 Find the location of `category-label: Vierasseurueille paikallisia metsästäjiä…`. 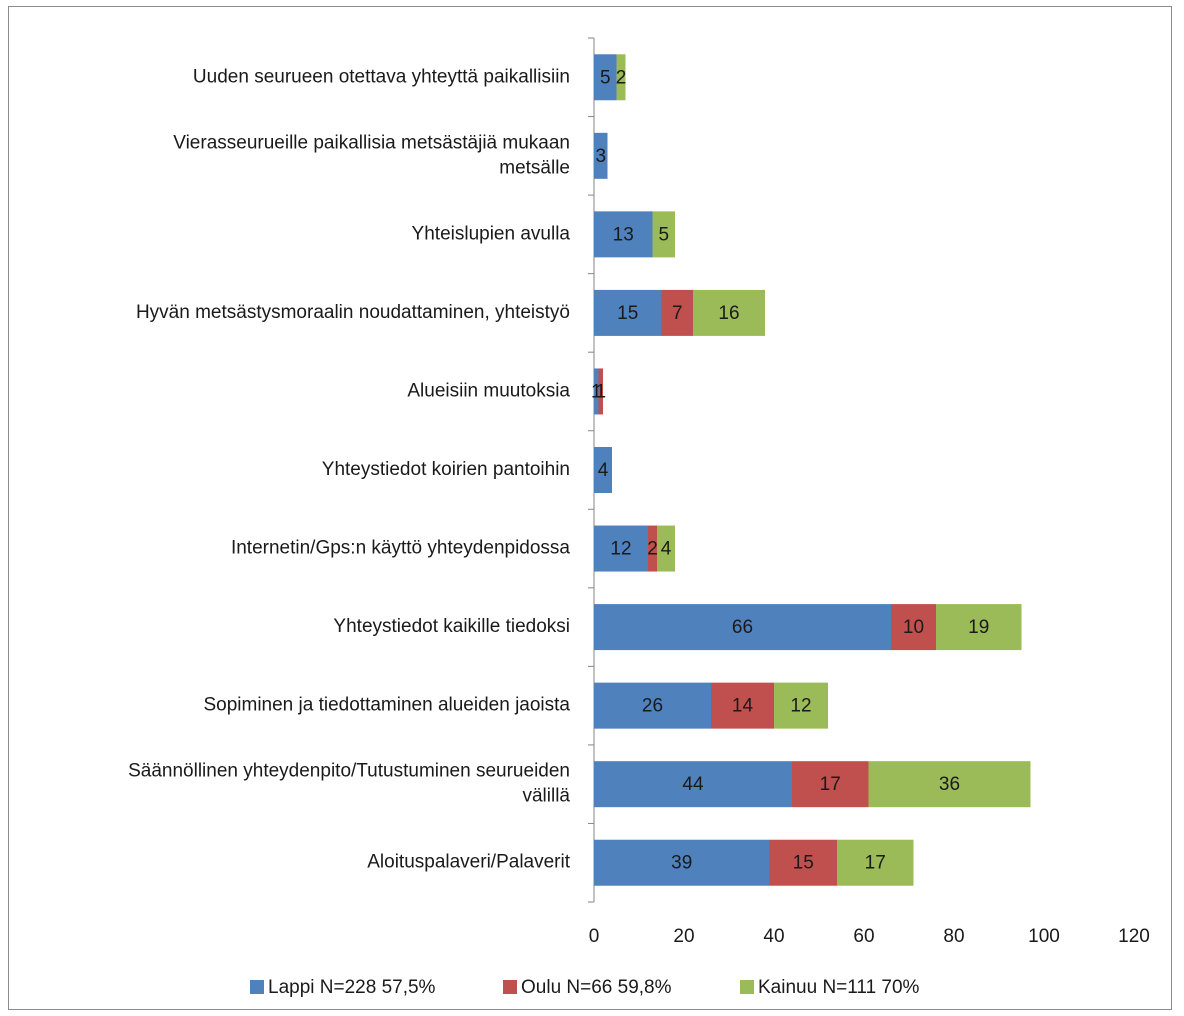

category-label: Vierasseurueille paikallisia metsästäjiä… is located at coordinates (371, 142).